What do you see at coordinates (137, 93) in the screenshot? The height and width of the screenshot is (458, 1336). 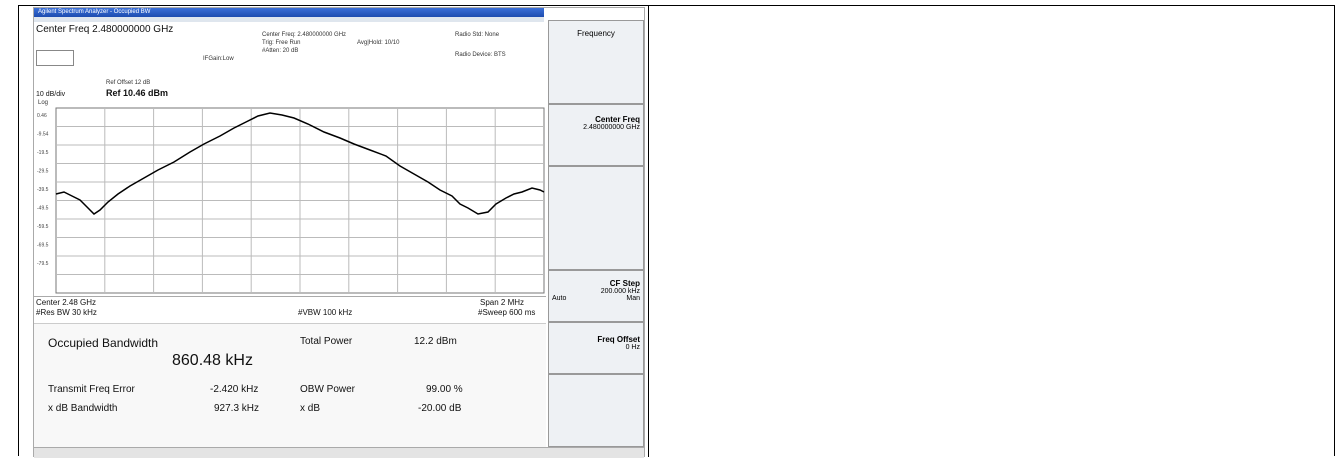 I see `ref-level: Ref 10.46 dBm` at bounding box center [137, 93].